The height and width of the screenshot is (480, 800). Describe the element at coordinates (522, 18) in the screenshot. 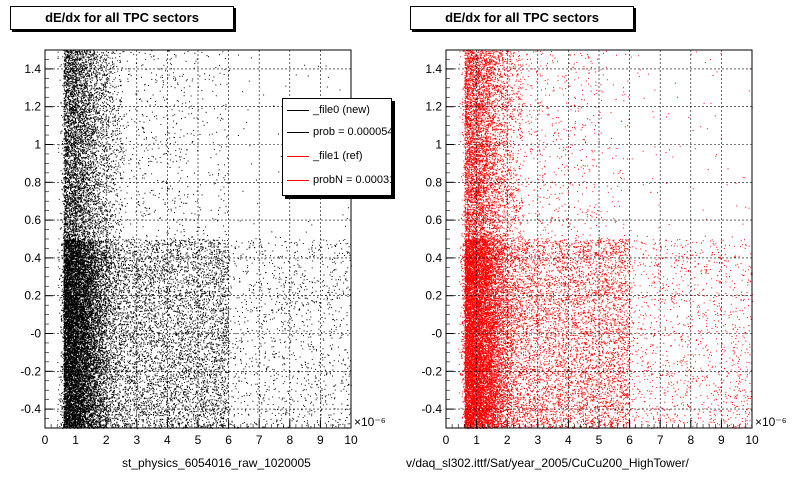

I see `right-chart-title: dE/dx for all TPC sectors` at that location.